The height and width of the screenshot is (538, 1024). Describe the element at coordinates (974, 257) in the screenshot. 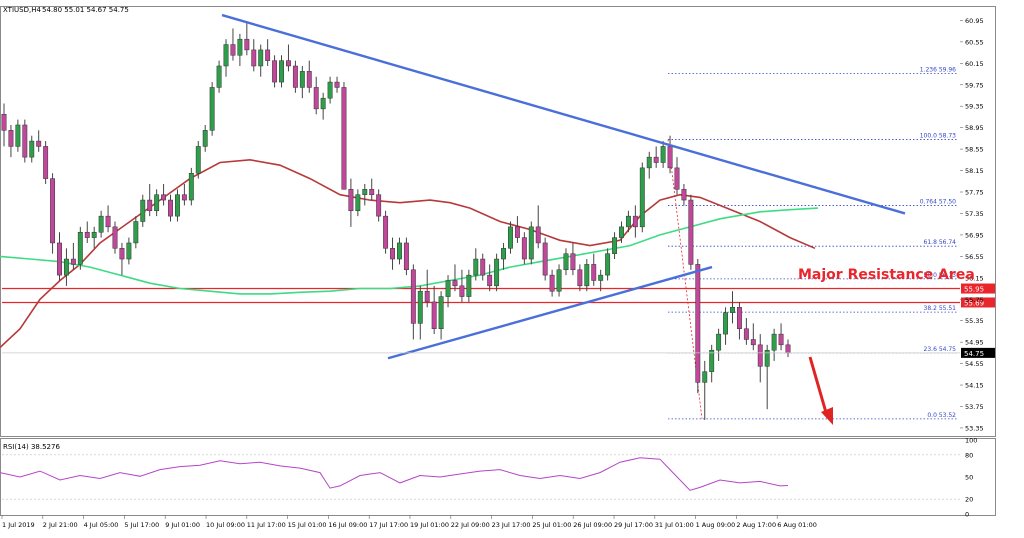

I see `price-axis-label: 56.55` at that location.